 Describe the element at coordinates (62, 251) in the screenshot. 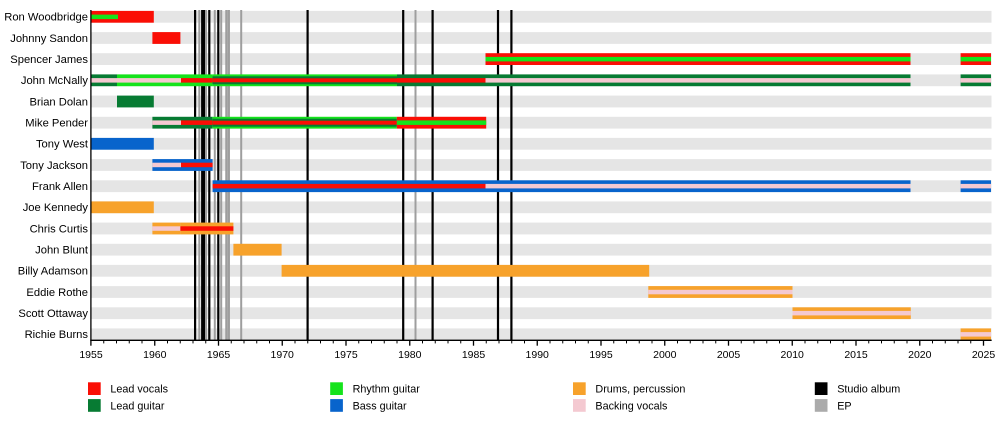

I see `svg-text: John Blunt` at that location.